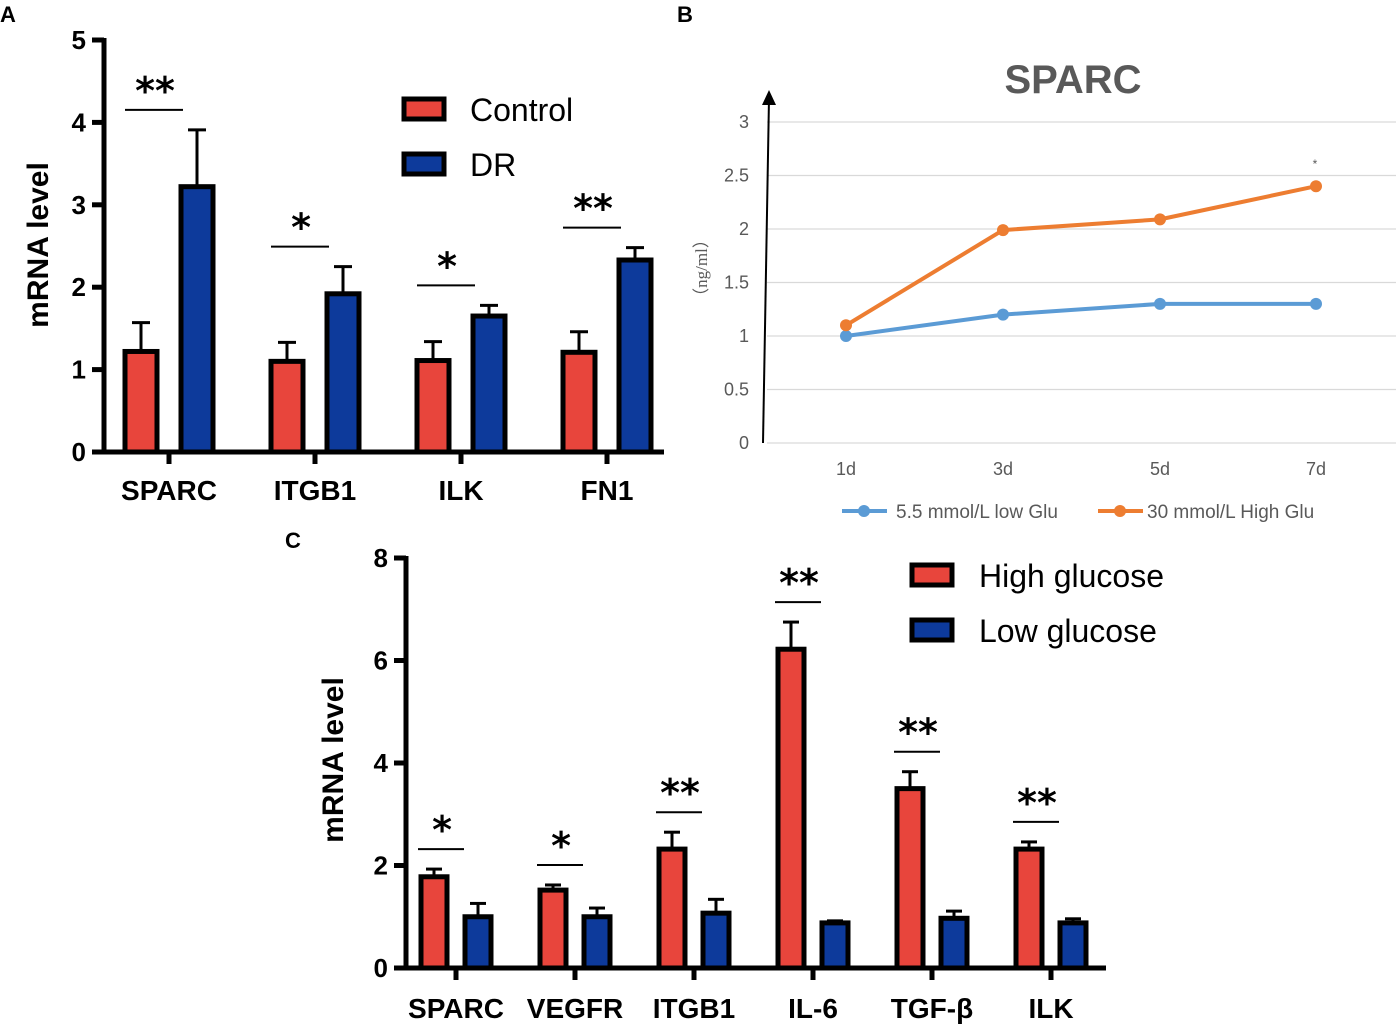  What do you see at coordinates (813, 1008) in the screenshot?
I see `x-tick-label-il-6: IL-6` at bounding box center [813, 1008].